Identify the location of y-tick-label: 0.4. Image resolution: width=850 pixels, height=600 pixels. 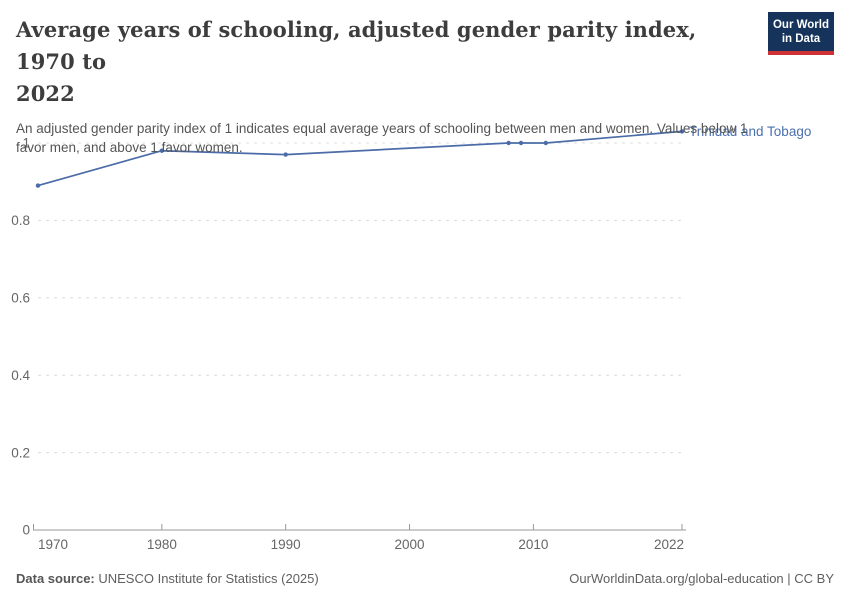
(20, 375).